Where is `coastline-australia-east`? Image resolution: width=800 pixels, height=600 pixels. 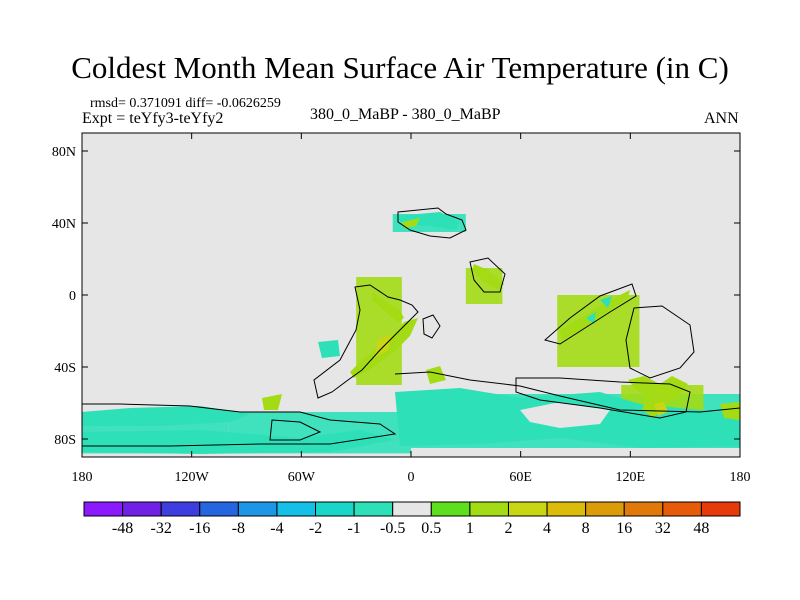 coastline-australia-east is located at coordinates (660, 342).